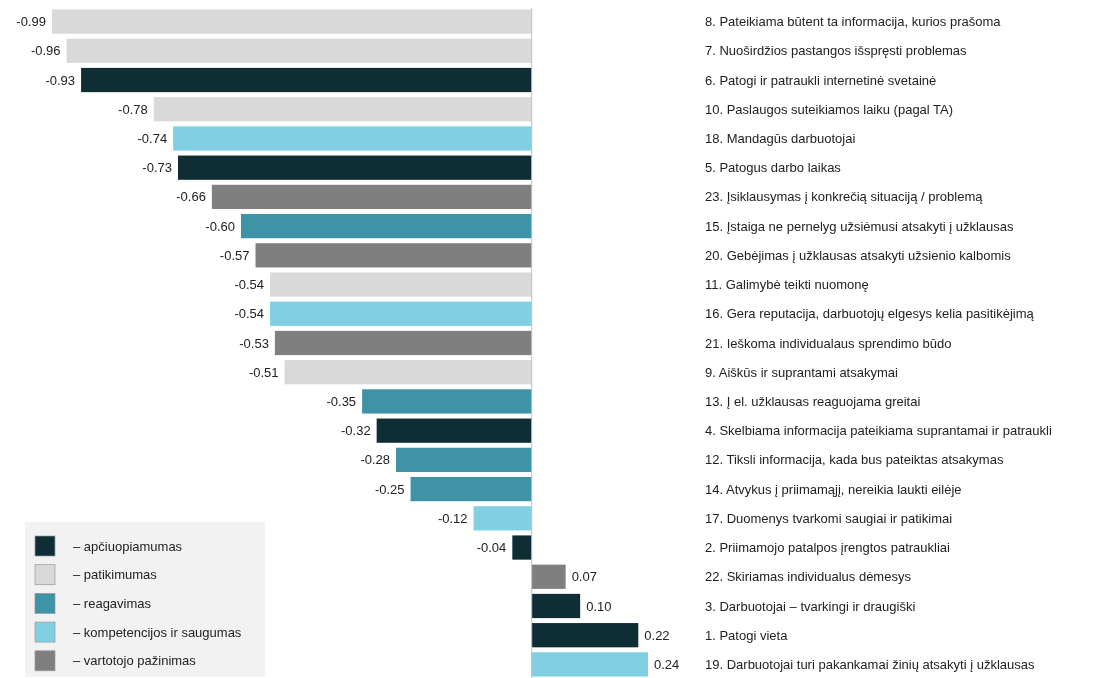 The height and width of the screenshot is (678, 1112). Describe the element at coordinates (858, 255) in the screenshot. I see `y-tick-label: 20. Gebėjimas į užklausas atsakyti užsienio kalbomis` at that location.